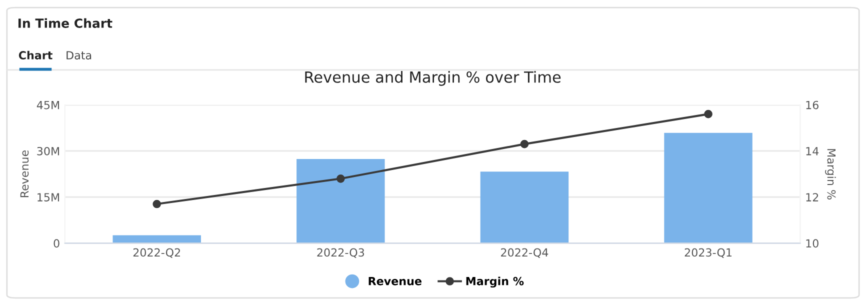  I want to click on text: Chart, so click(35, 55).